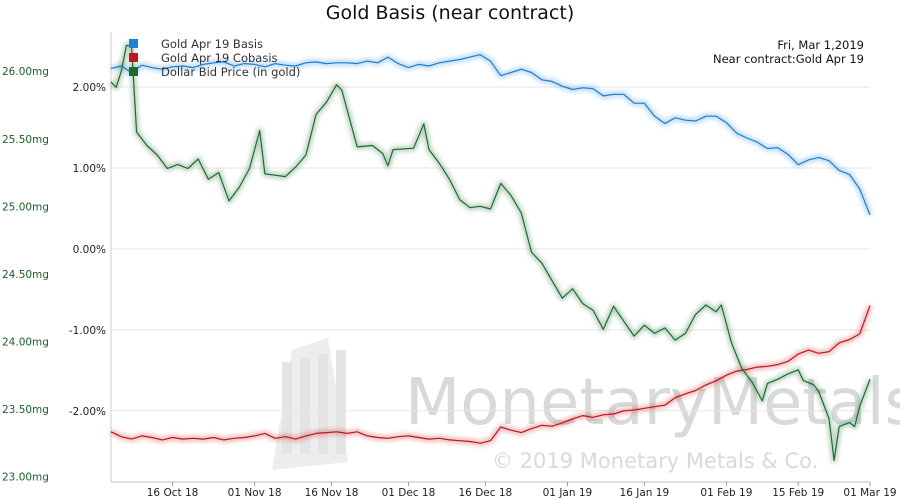 This screenshot has width=900, height=500. Describe the element at coordinates (788, 59) in the screenshot. I see `info-contract: Near contract:Gold Apr 19` at that location.